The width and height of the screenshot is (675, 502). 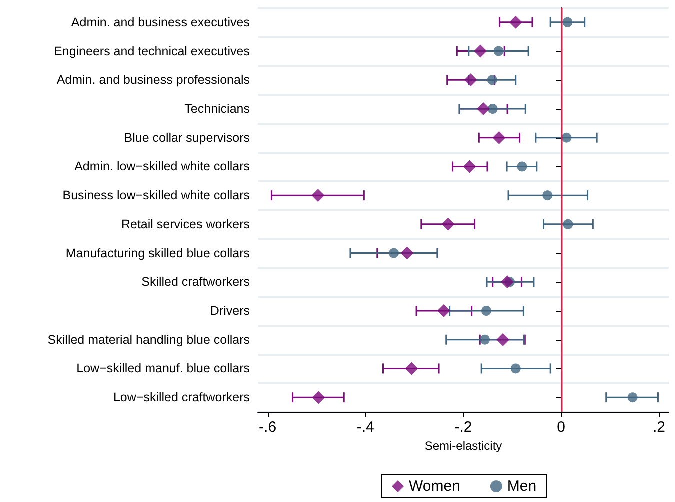 I want to click on y-tick-label: Retail services workers, so click(x=185, y=224).